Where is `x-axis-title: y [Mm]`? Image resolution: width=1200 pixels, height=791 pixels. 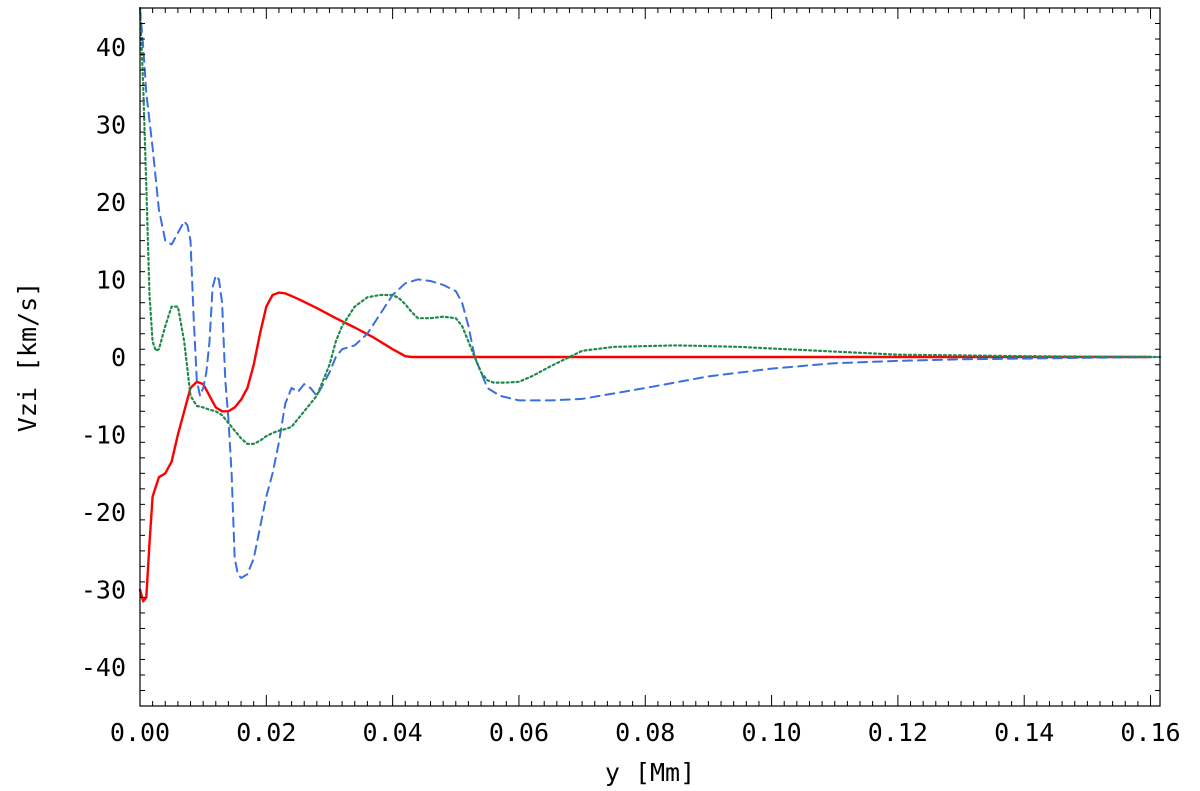 x-axis-title: y [Mm] is located at coordinates (650, 772).